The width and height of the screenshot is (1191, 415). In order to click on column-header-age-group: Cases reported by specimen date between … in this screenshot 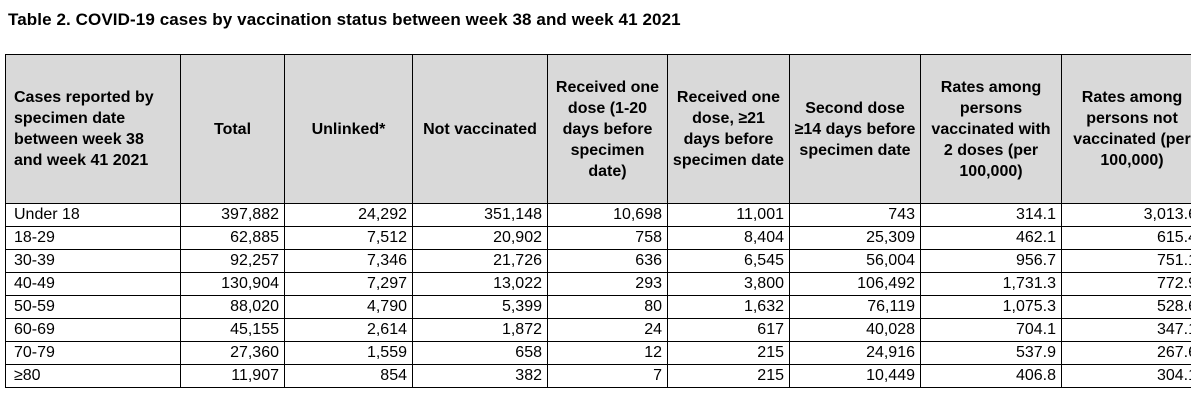, I will do `click(93, 129)`.